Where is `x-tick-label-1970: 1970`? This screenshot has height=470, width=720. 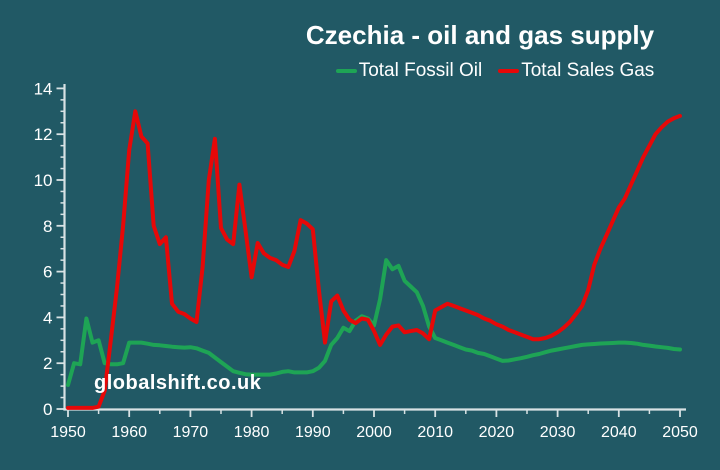 x-tick-label-1970: 1970 is located at coordinates (191, 432).